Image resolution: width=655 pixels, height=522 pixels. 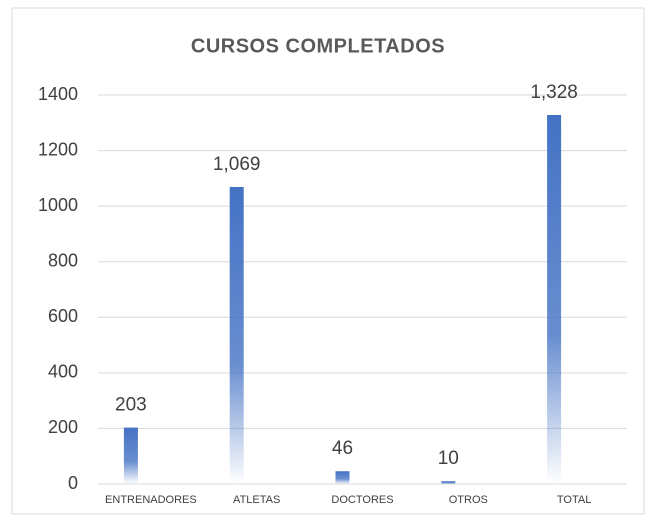 I want to click on x-tick-label: ENTRENADORES, so click(x=151, y=500).